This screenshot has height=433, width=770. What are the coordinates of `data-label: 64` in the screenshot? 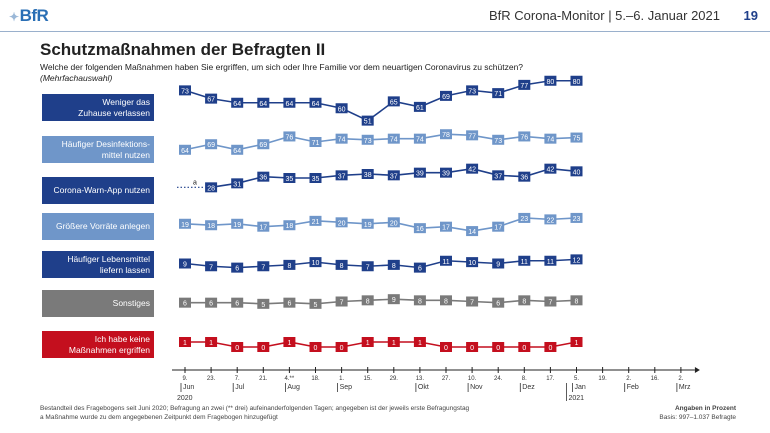 It's located at (263, 104).